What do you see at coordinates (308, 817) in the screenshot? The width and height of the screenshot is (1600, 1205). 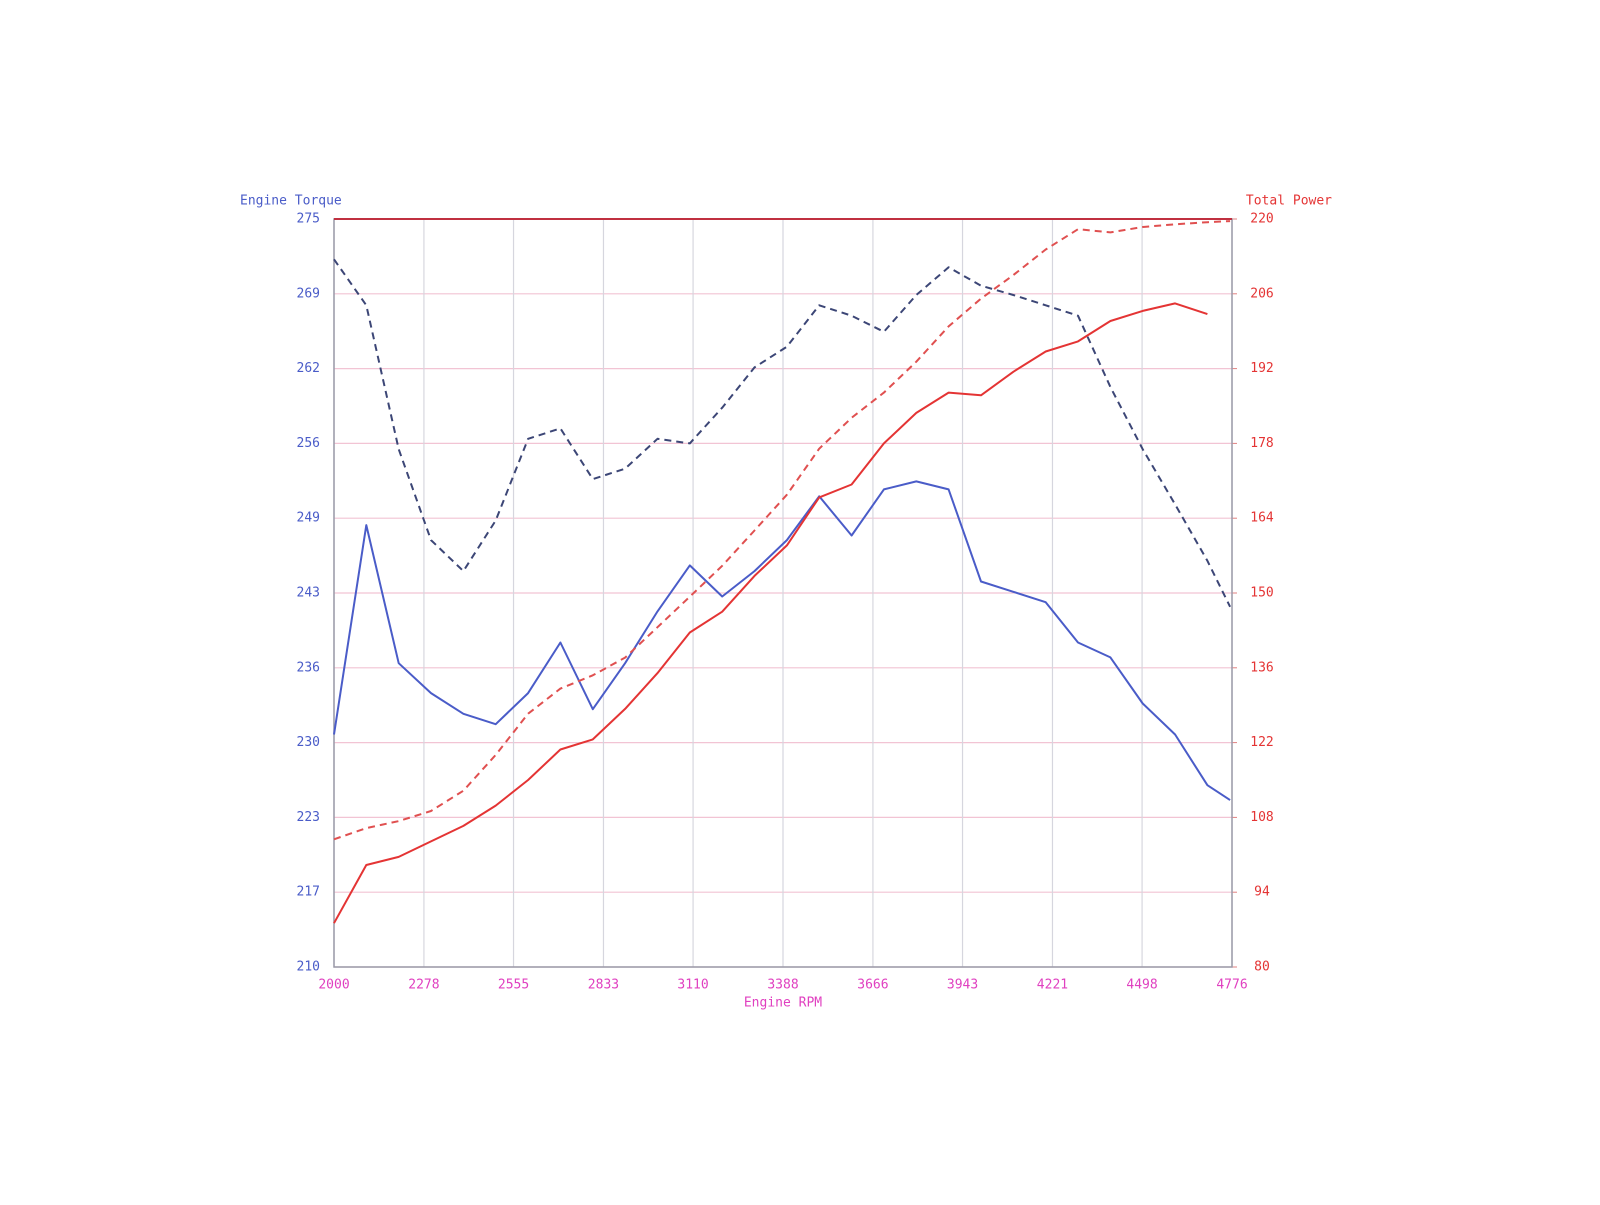 I see `y-tick-label: 223` at bounding box center [308, 817].